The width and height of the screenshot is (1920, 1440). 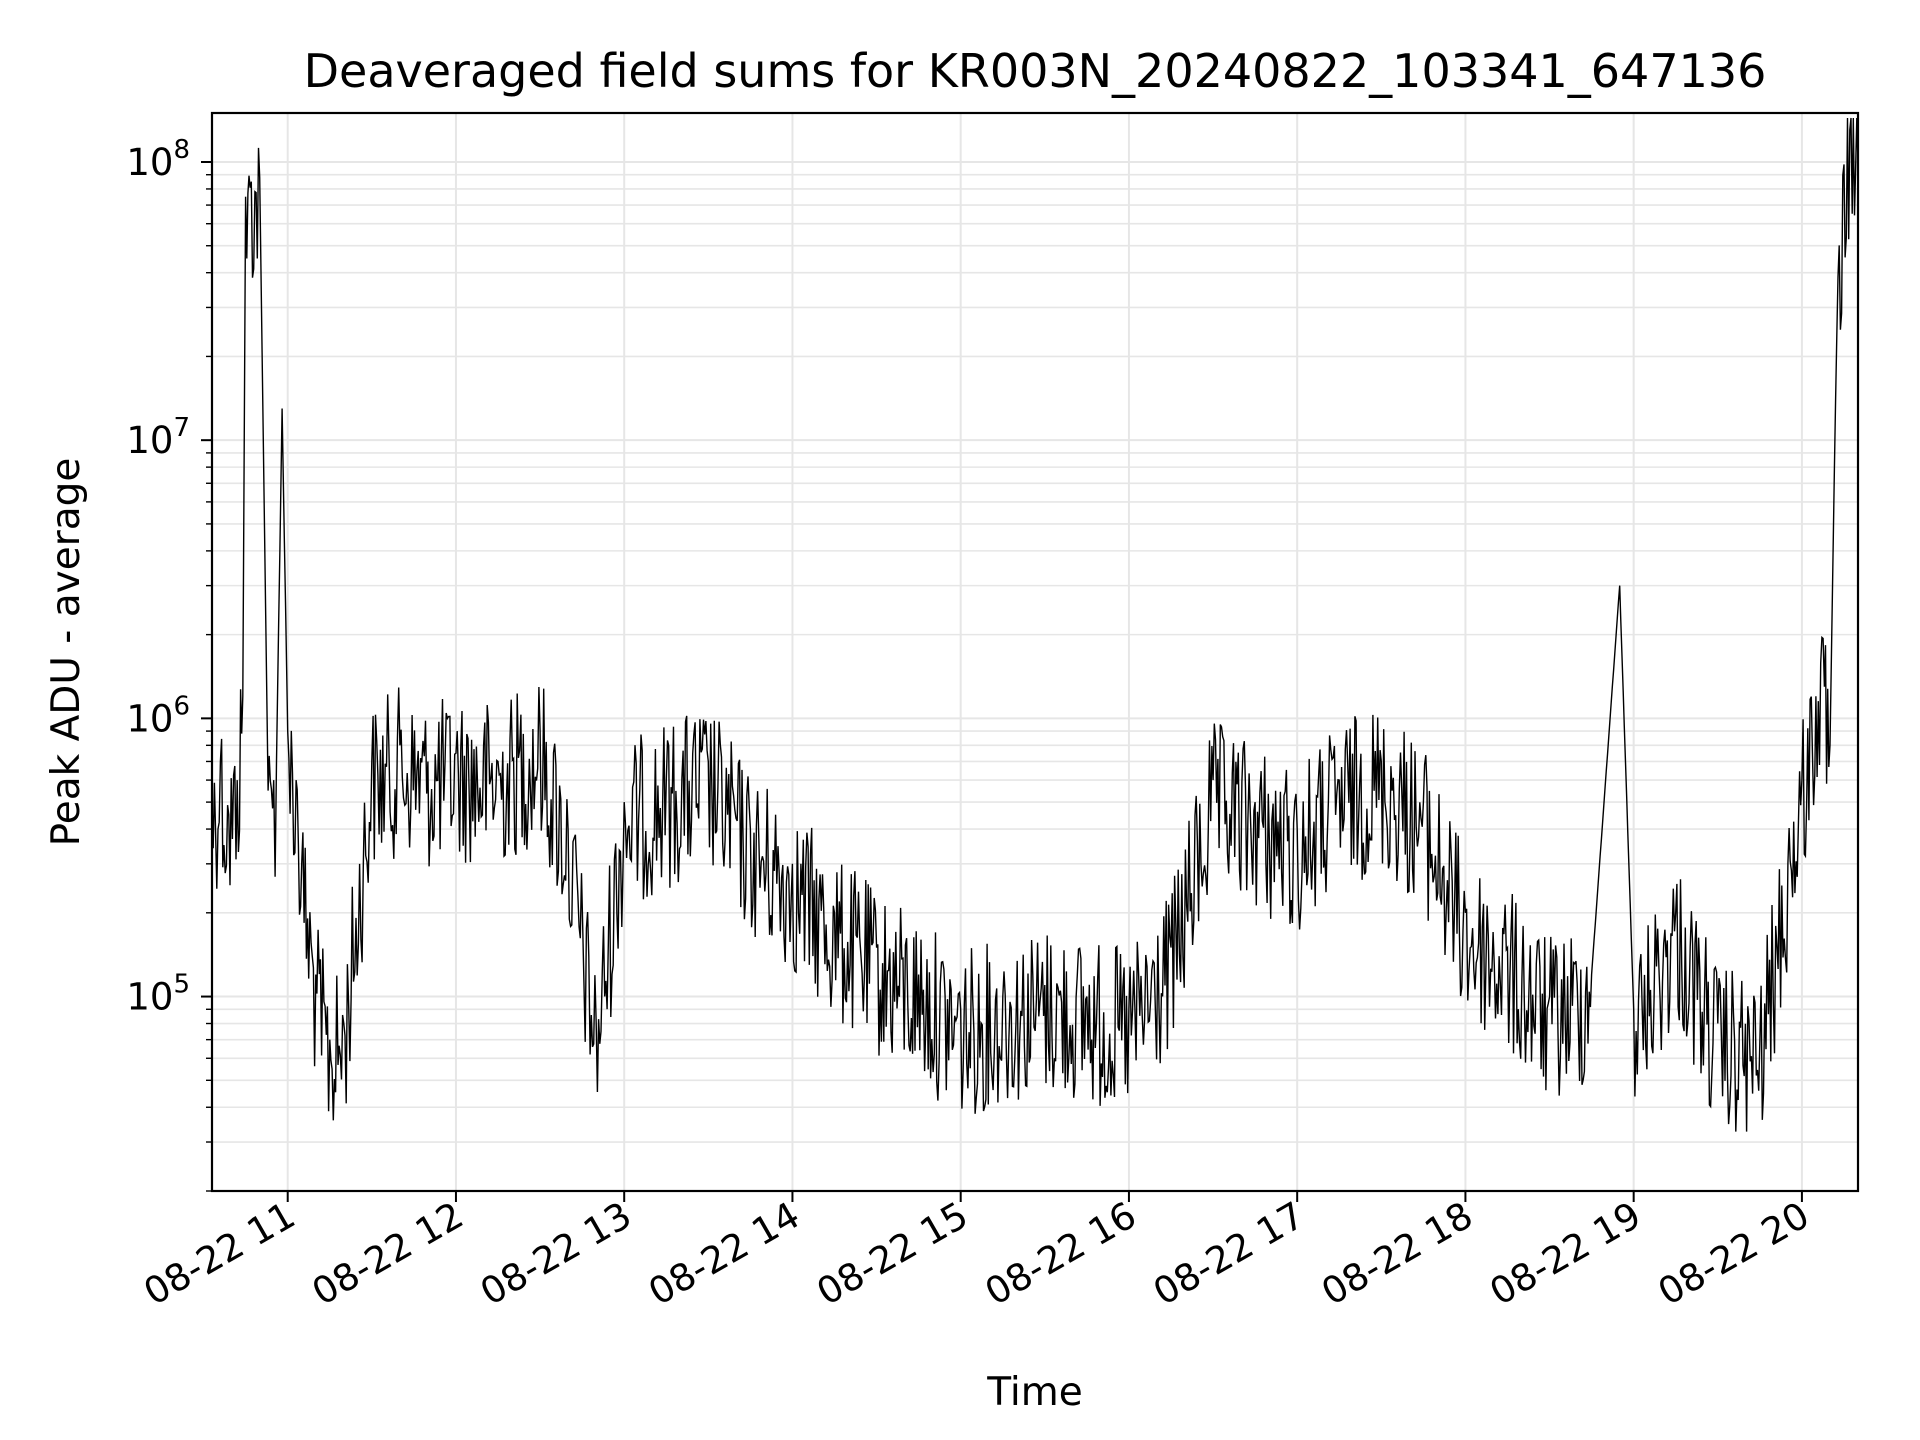 I want to click on x-tick-label: 08-22 15, so click(x=893, y=1254).